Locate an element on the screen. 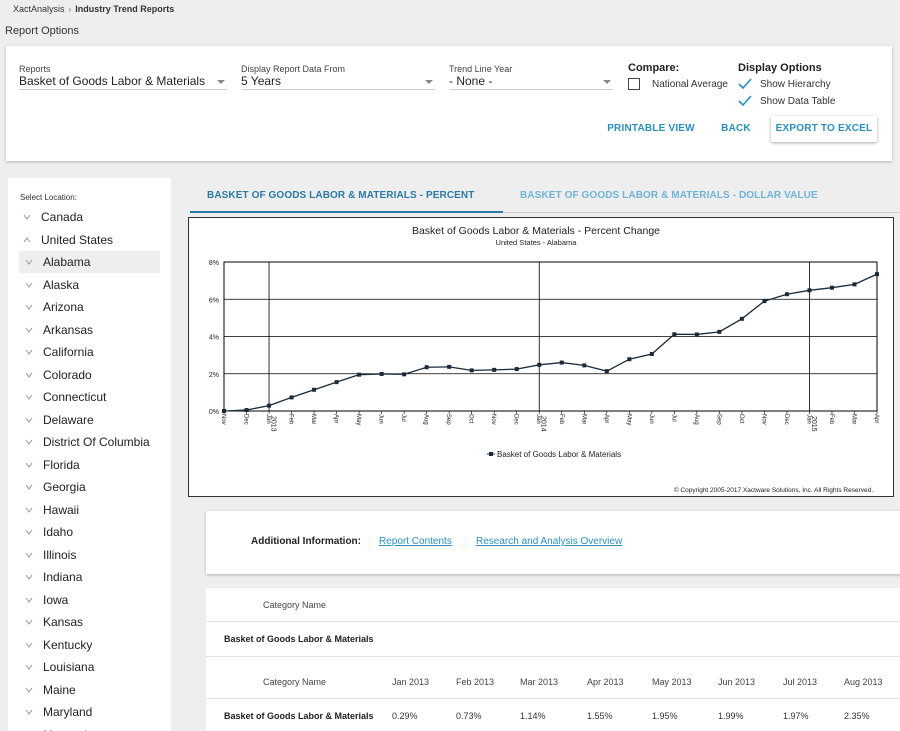  location-item: District Of Columbia is located at coordinates (89, 442).